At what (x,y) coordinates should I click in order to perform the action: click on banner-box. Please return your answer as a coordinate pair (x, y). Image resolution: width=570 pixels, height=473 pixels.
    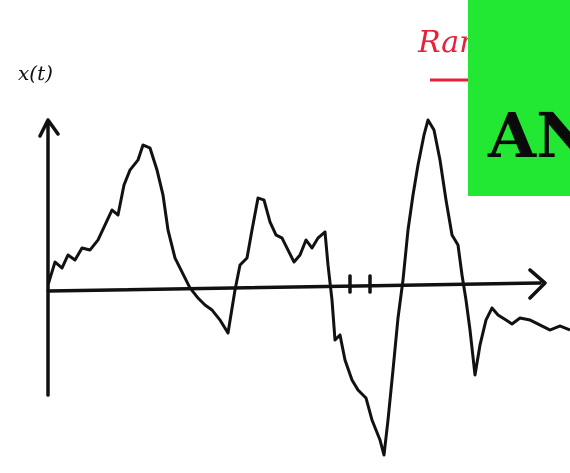
    Looking at the image, I should click on (519, 98).